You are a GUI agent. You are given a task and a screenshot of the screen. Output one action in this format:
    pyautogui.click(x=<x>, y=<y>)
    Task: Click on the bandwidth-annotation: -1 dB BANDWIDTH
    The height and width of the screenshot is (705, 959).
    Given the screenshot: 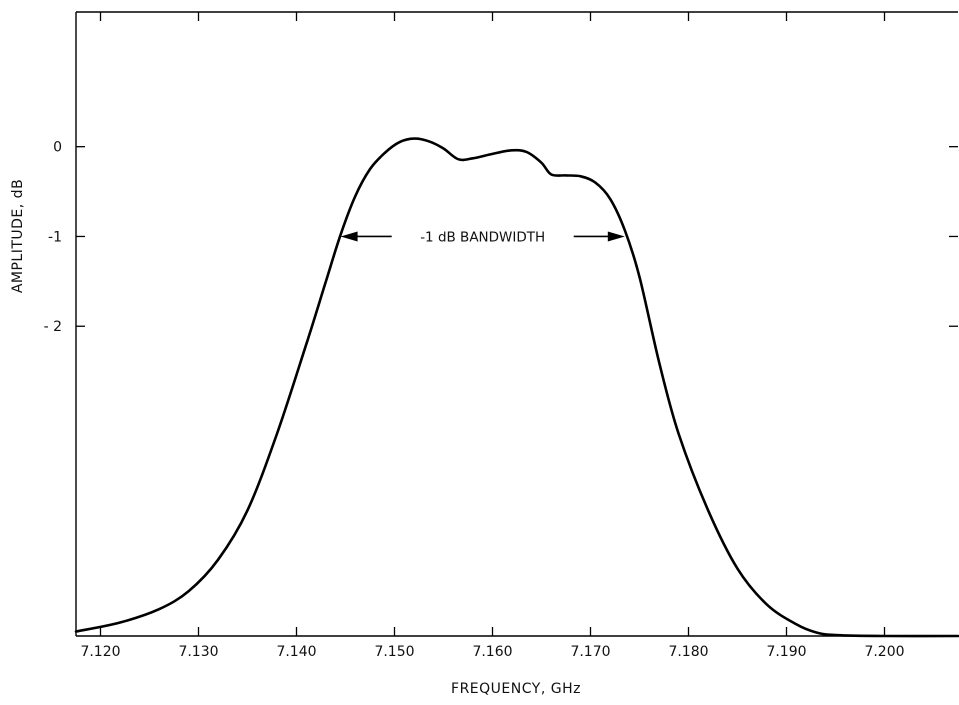 What is the action you would take?
    pyautogui.click(x=482, y=237)
    